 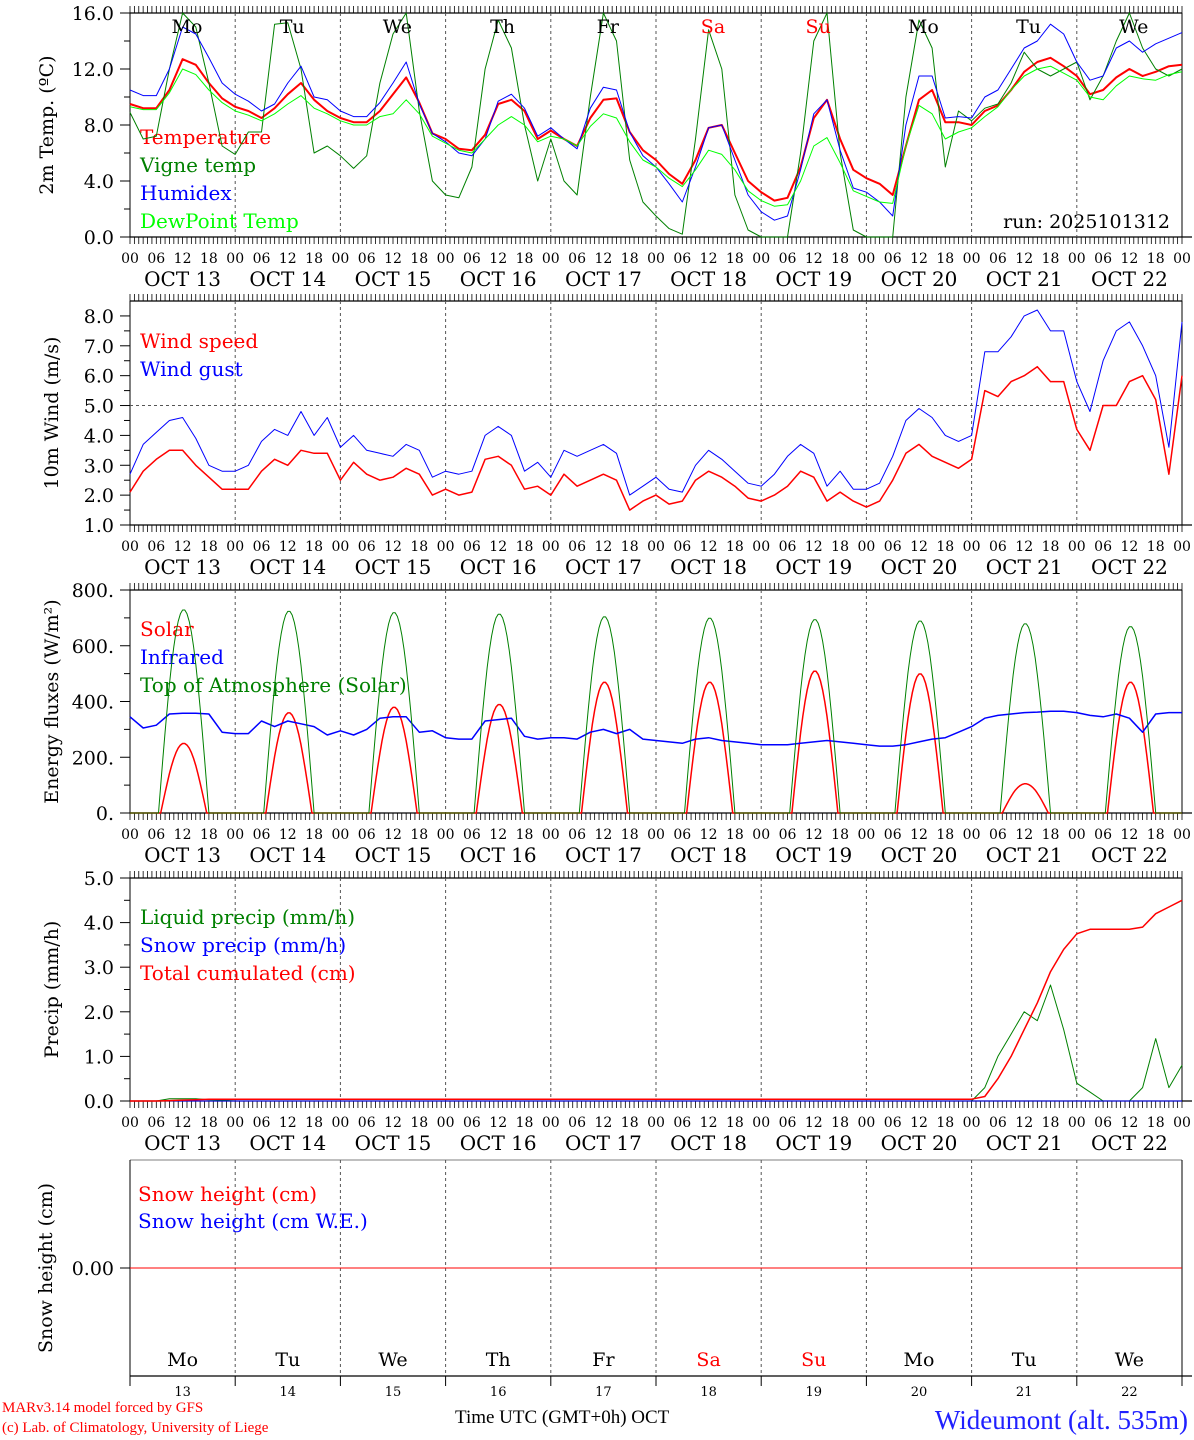 What do you see at coordinates (247, 917) in the screenshot?
I see `legend-entry: Liquid precip (mm/h)` at bounding box center [247, 917].